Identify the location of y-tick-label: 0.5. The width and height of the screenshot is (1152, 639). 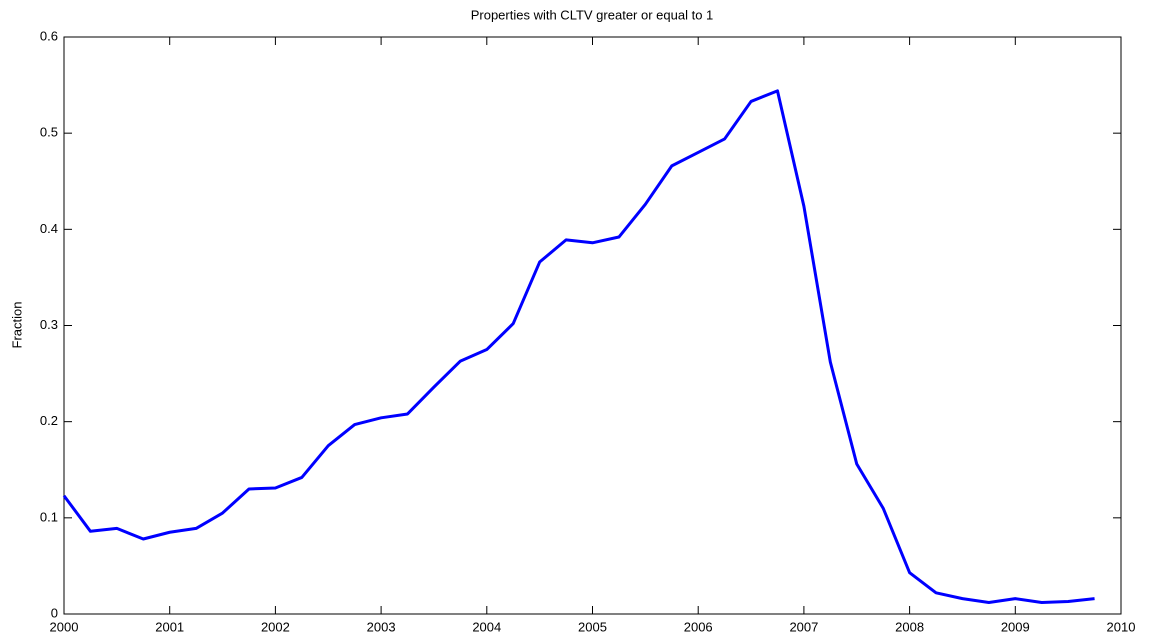
(49, 132).